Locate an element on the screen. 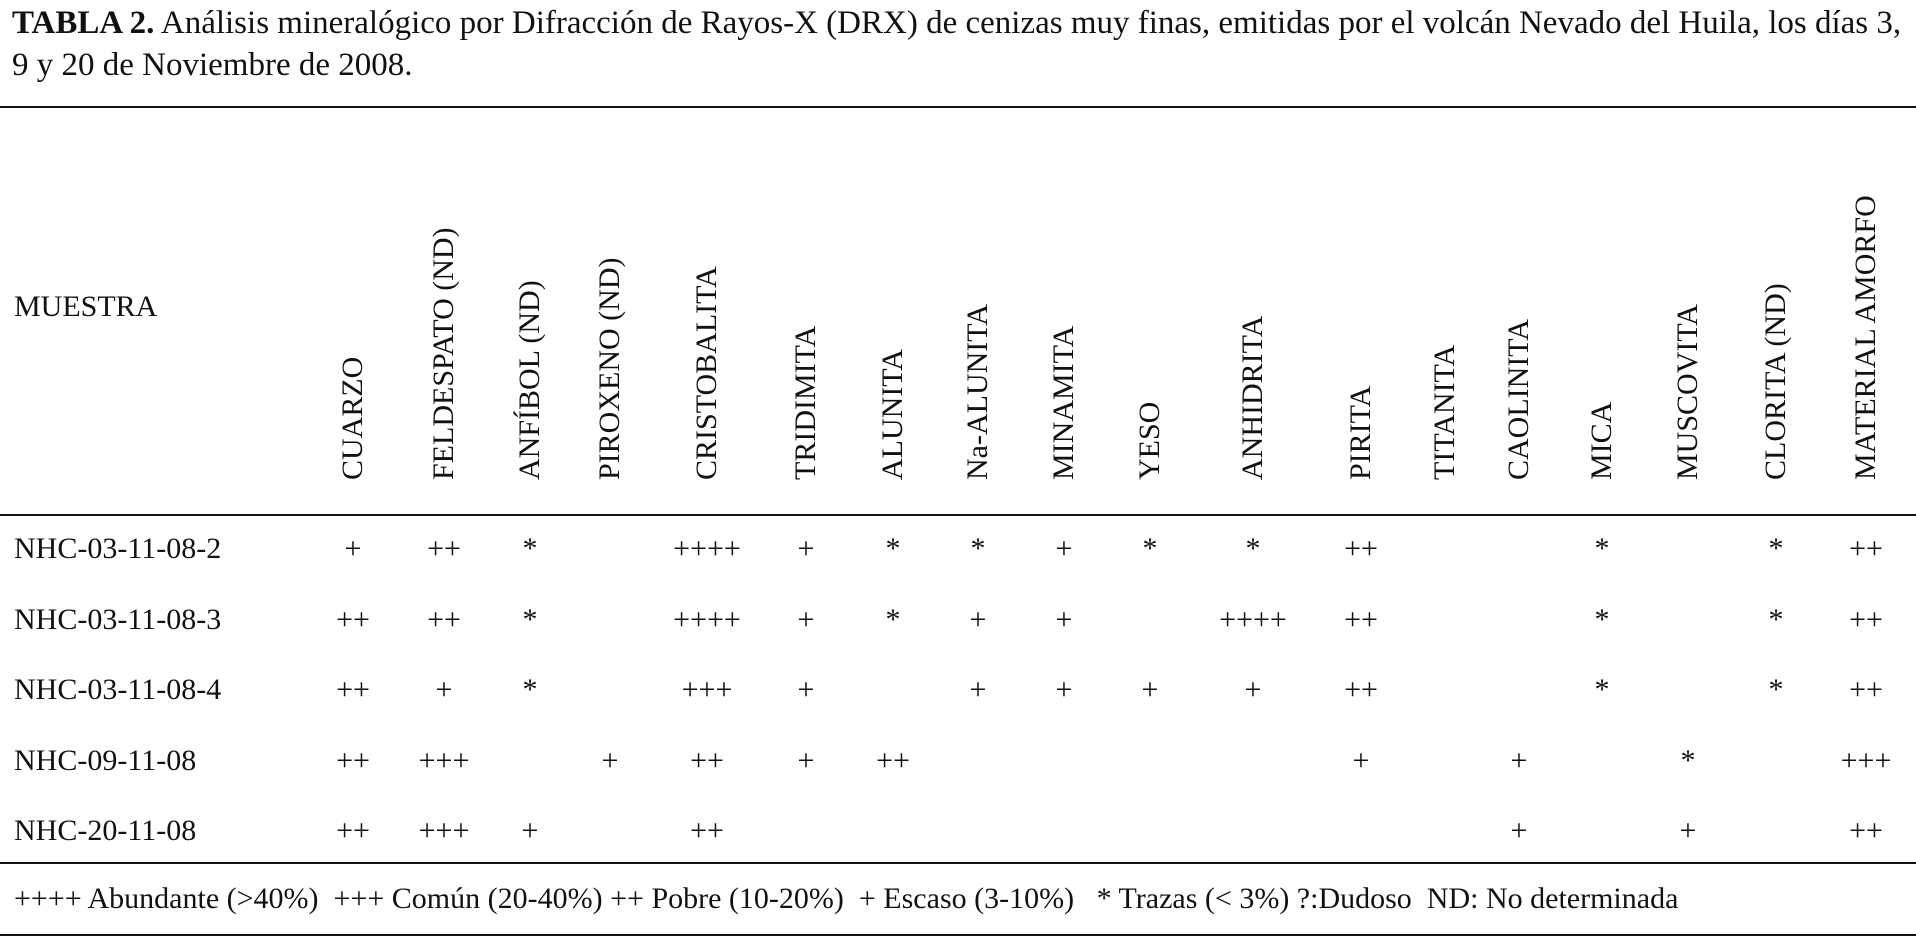  caption-label: TABLA 2. is located at coordinates (83, 23).